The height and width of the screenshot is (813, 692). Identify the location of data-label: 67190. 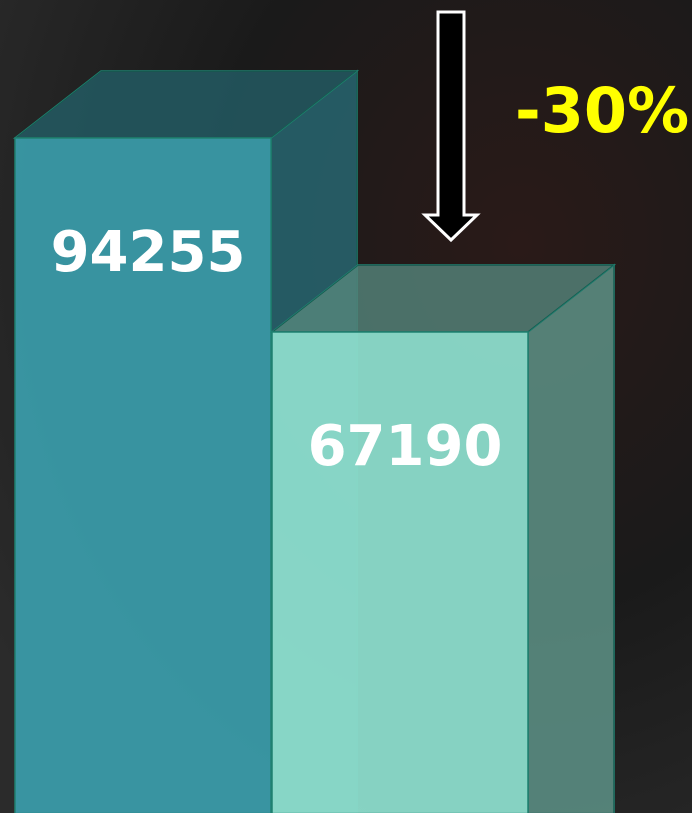
(405, 446).